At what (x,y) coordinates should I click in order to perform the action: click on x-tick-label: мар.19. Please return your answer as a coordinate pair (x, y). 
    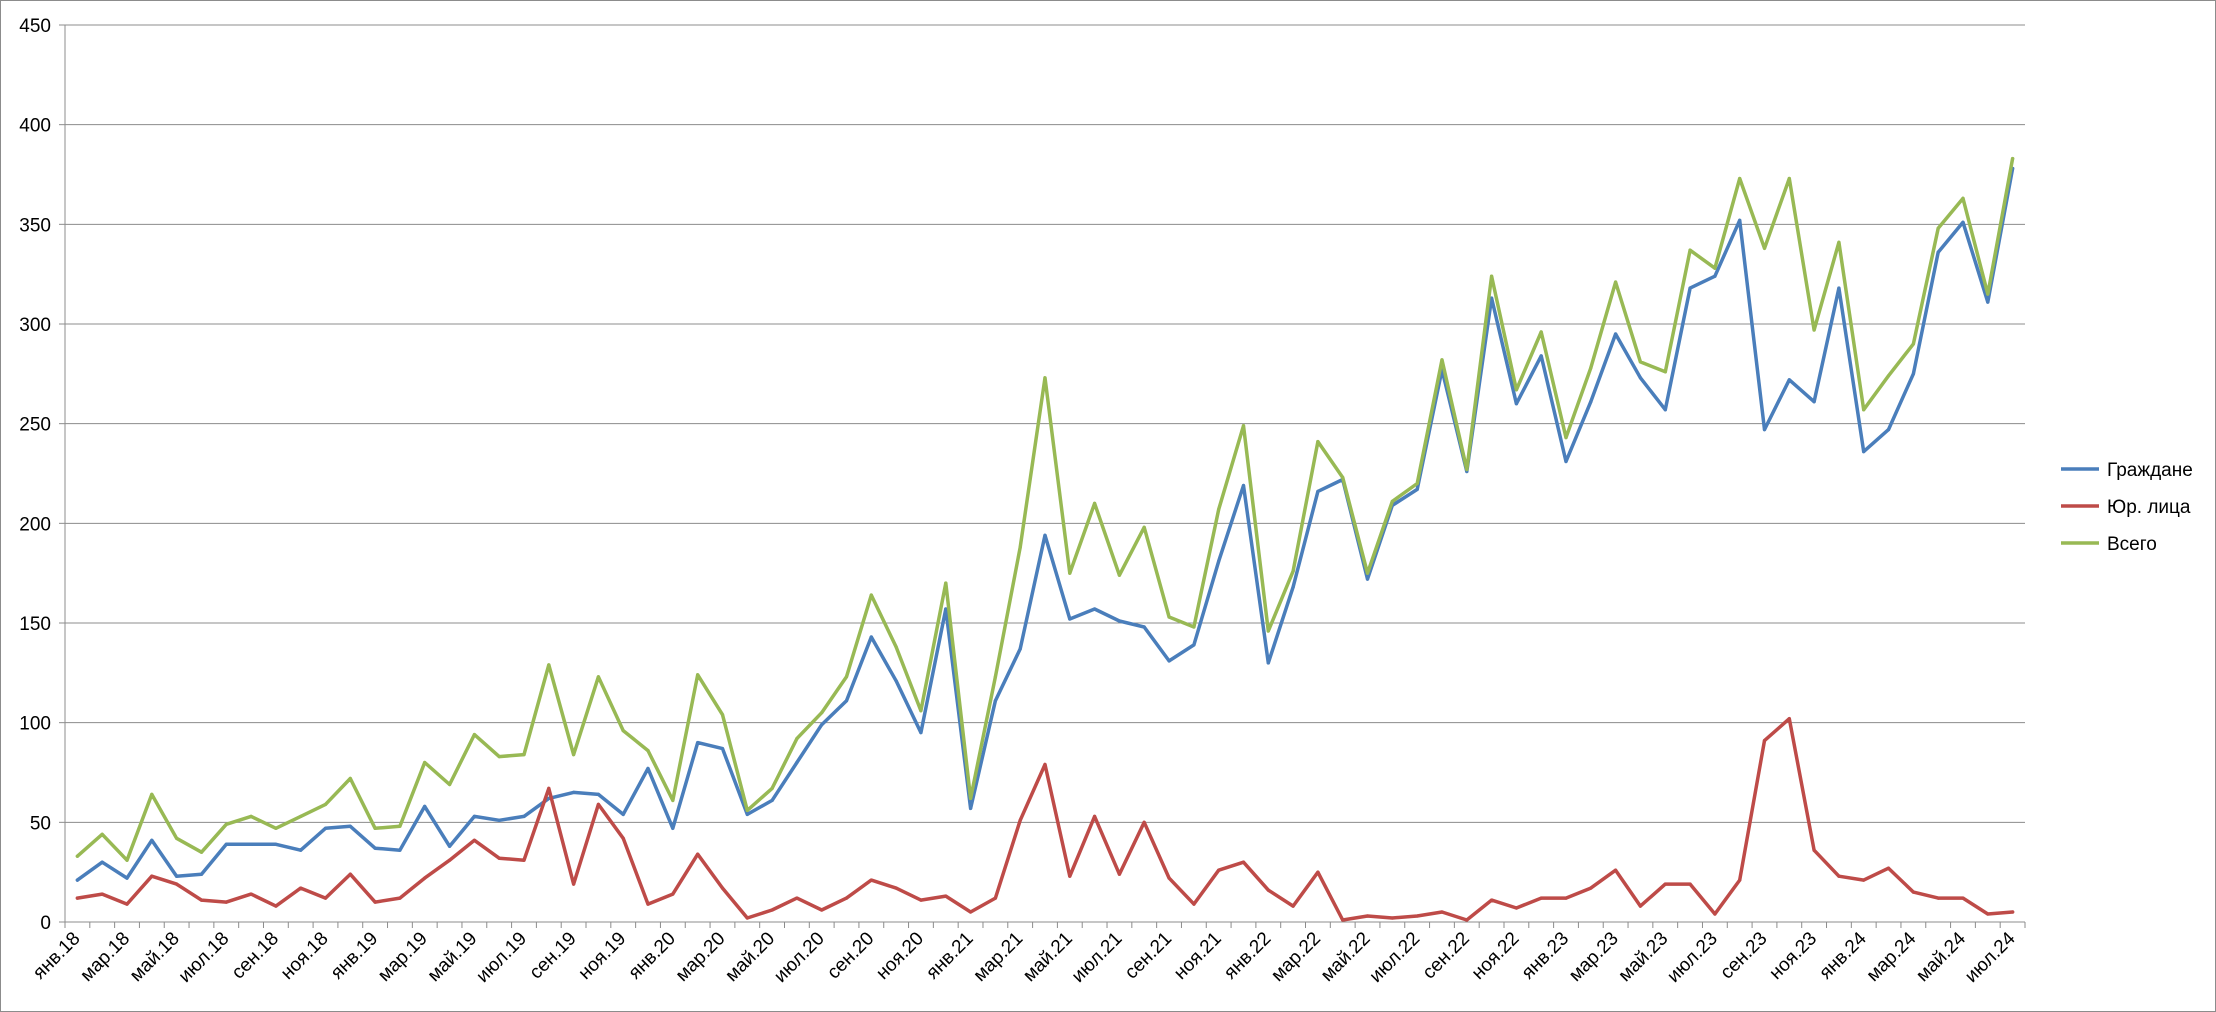
    Looking at the image, I should click on (403, 957).